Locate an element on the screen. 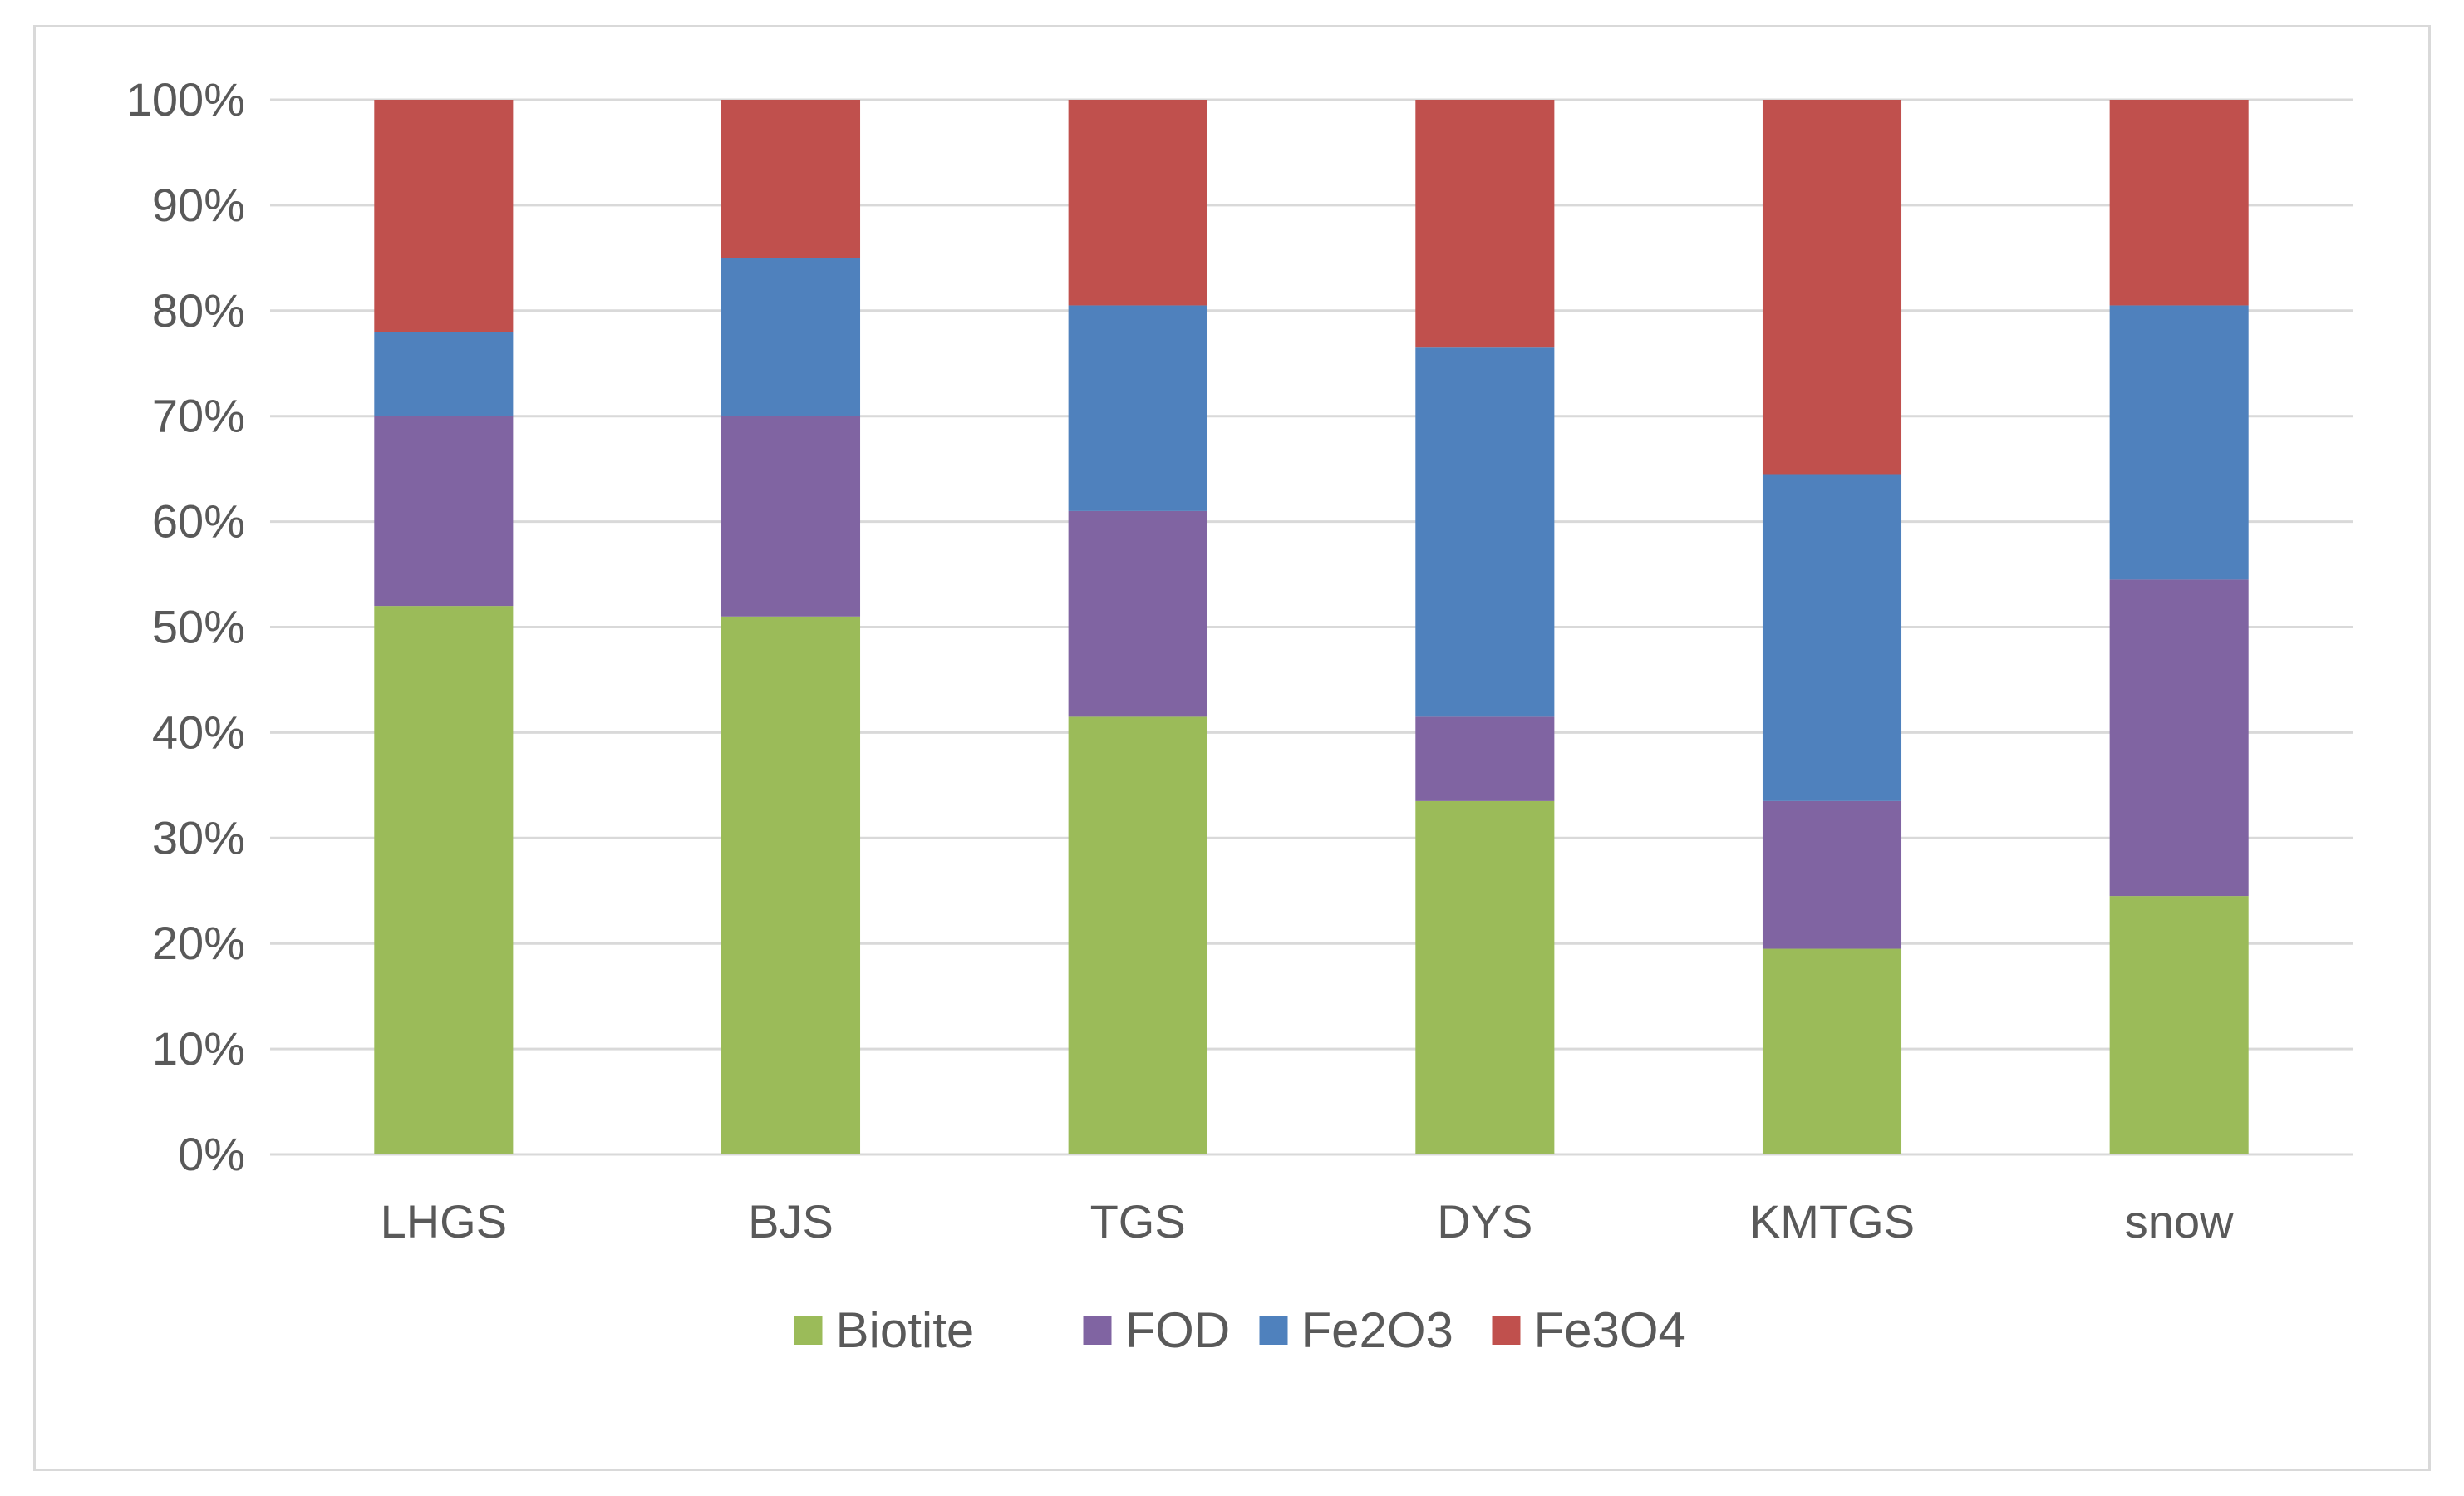  y-tick-label: 10% is located at coordinates (198, 1048).